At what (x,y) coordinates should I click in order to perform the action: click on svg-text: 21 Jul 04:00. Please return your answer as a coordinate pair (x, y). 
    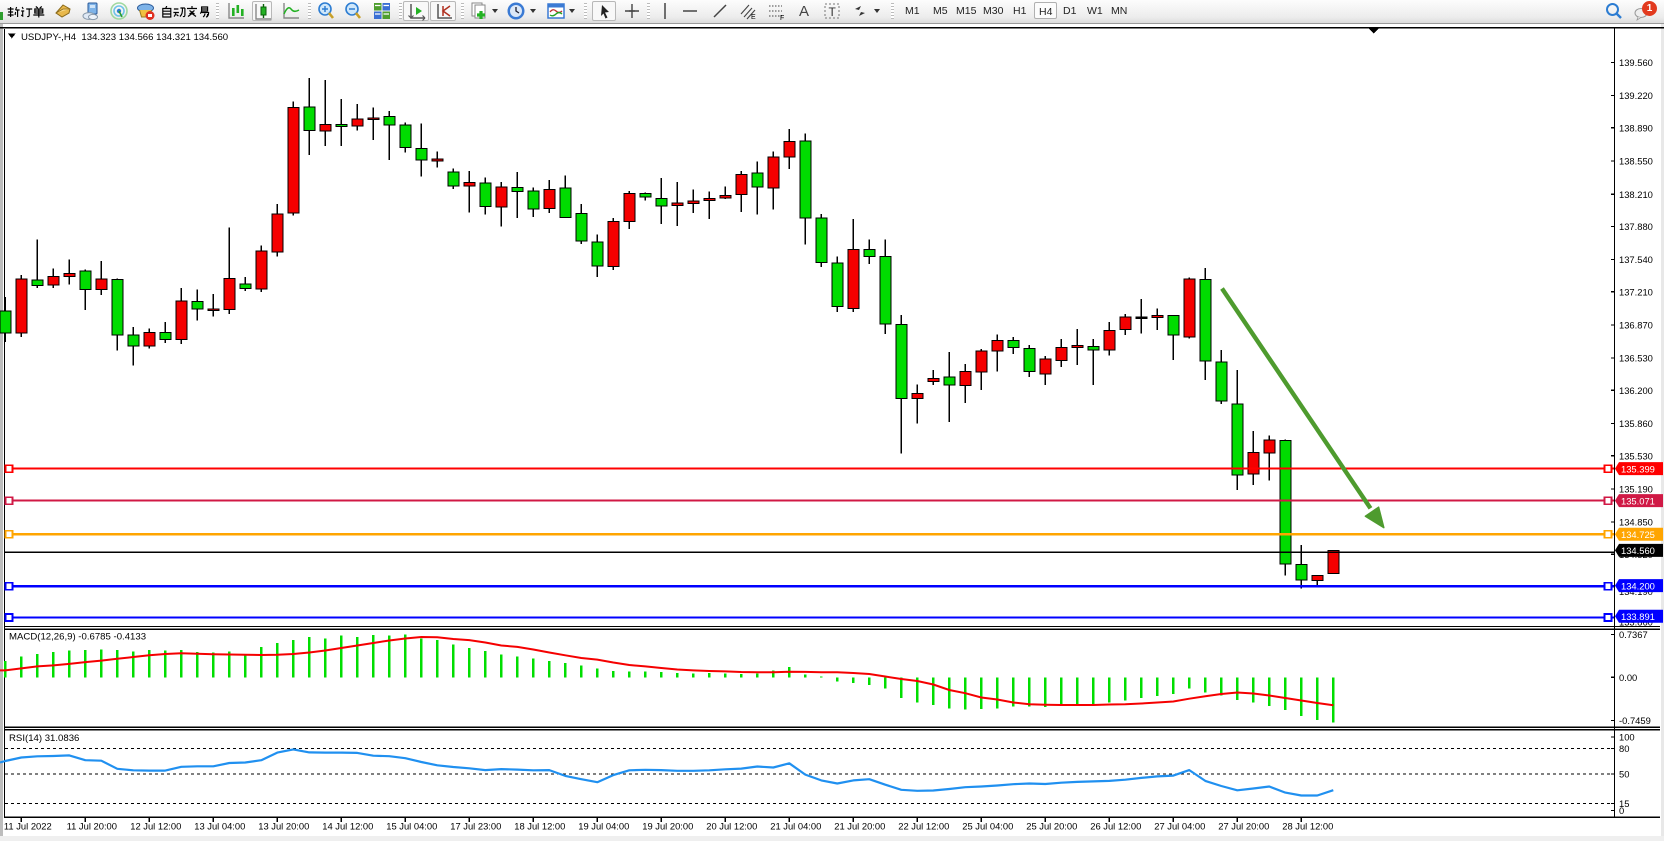
    Looking at the image, I should click on (795, 825).